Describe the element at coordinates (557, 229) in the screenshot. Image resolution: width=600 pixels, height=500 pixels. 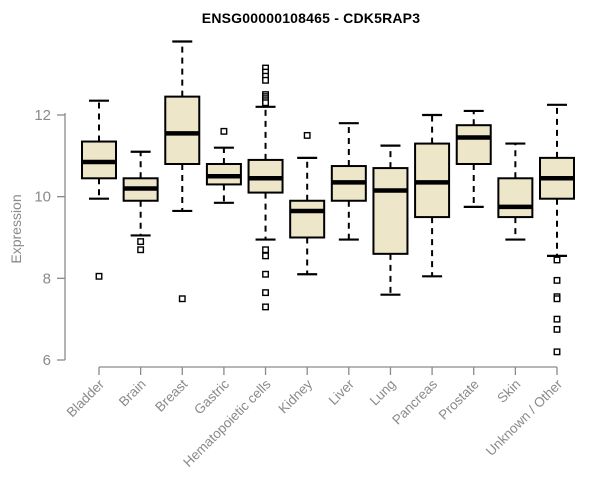
I see `box-group-unknown-other` at that location.